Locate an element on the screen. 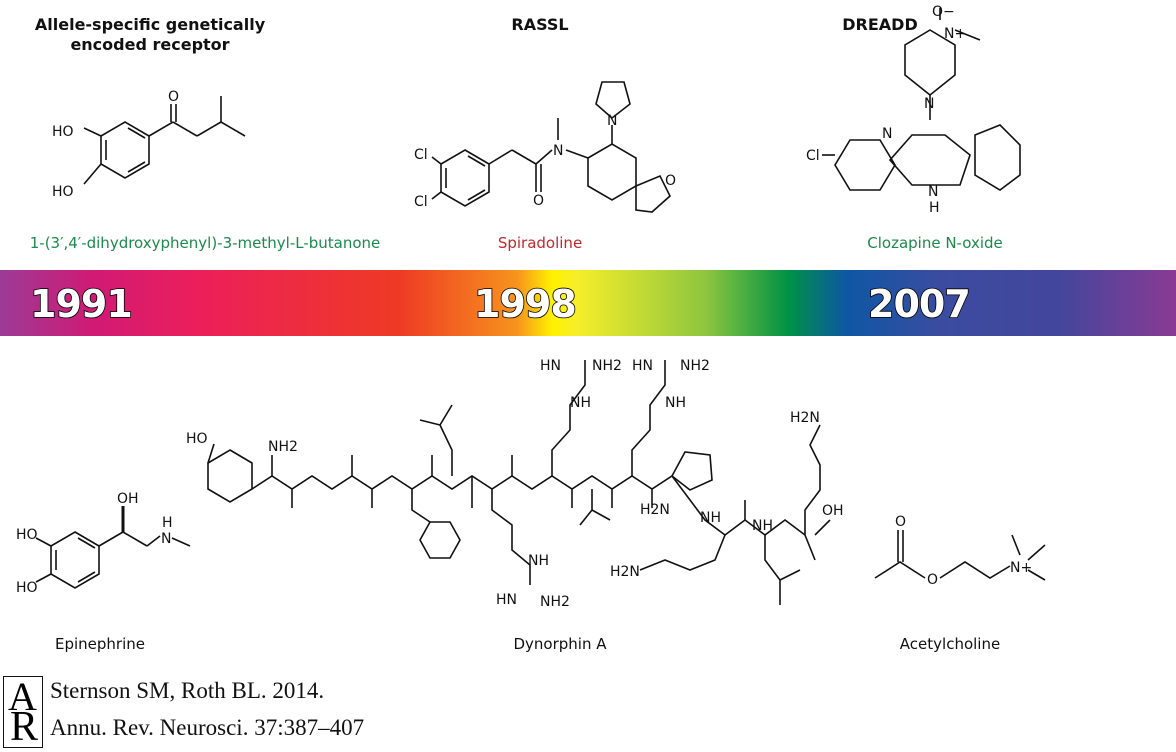  structure-clozapine-n-oxide is located at coordinates (921, 99).